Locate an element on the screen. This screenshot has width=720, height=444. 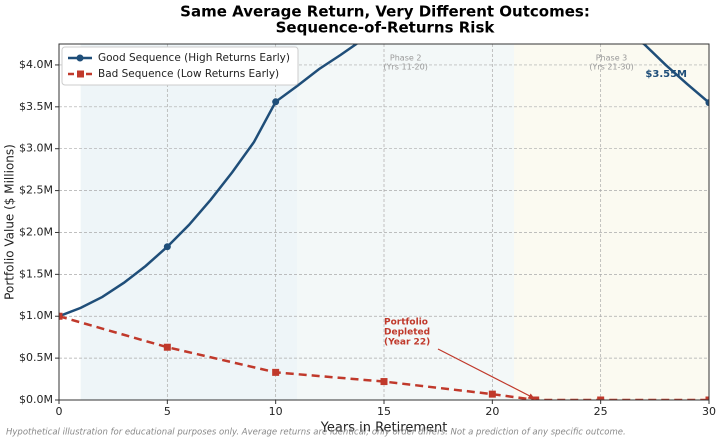
y-axis-label: Portfolio Value ($ Millions) is located at coordinates (10, 222).